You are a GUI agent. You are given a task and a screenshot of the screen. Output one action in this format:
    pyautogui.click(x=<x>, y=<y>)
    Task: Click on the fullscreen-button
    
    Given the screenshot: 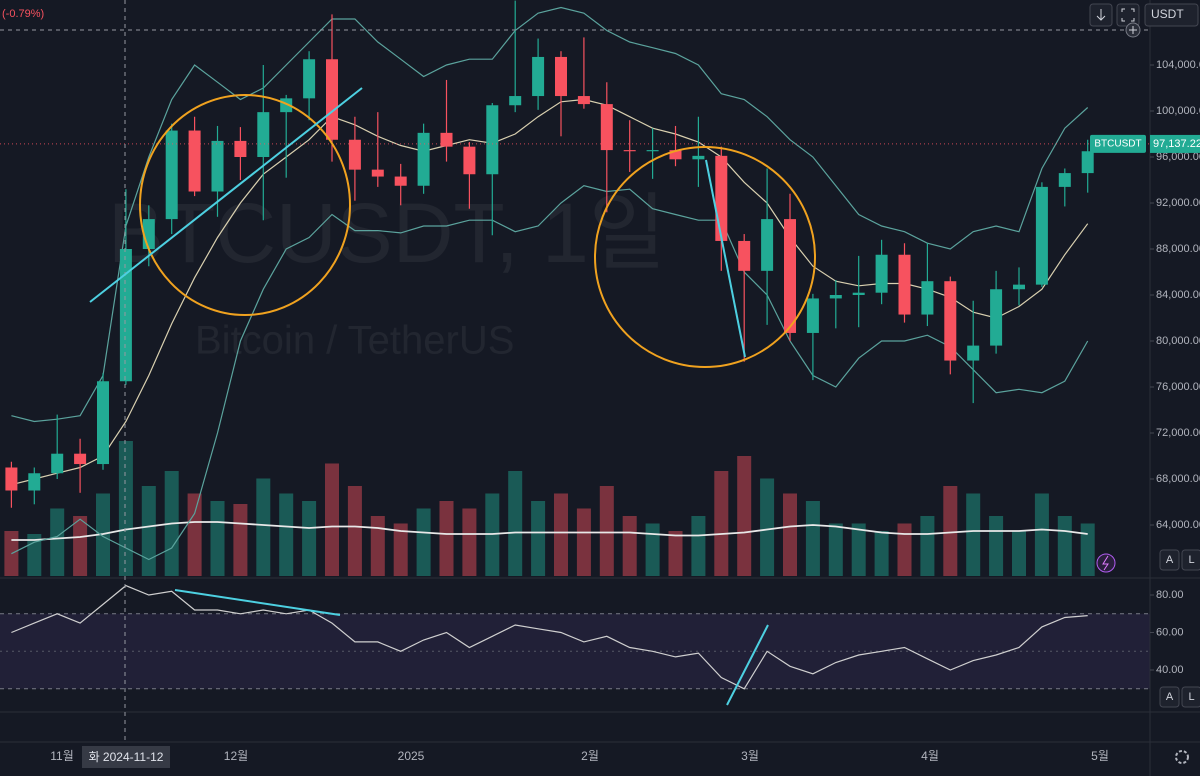 What is the action you would take?
    pyautogui.click(x=1128, y=15)
    